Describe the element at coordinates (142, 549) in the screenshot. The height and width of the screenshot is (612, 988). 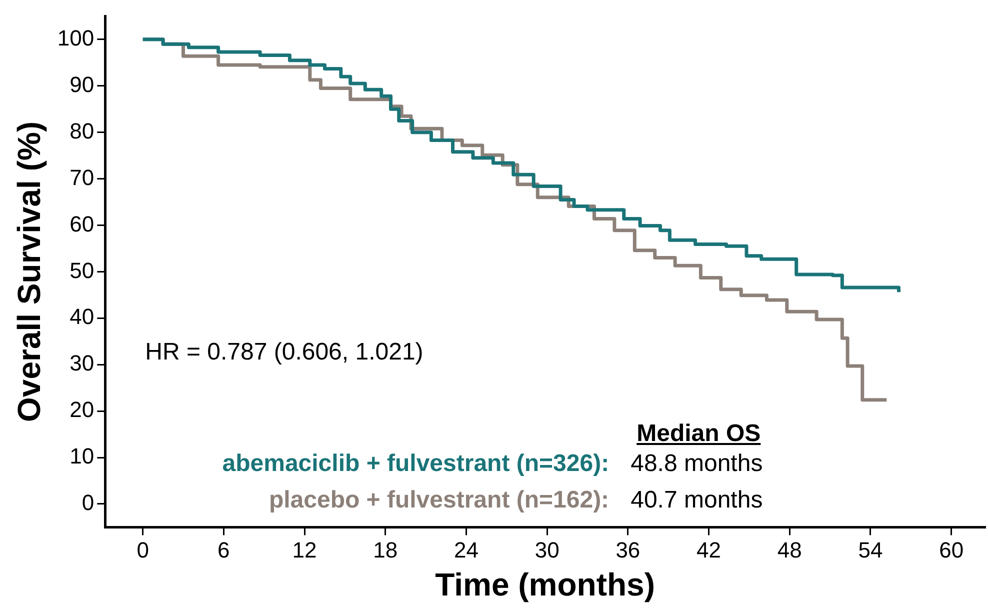
I see `x-tick-label: 0` at that location.